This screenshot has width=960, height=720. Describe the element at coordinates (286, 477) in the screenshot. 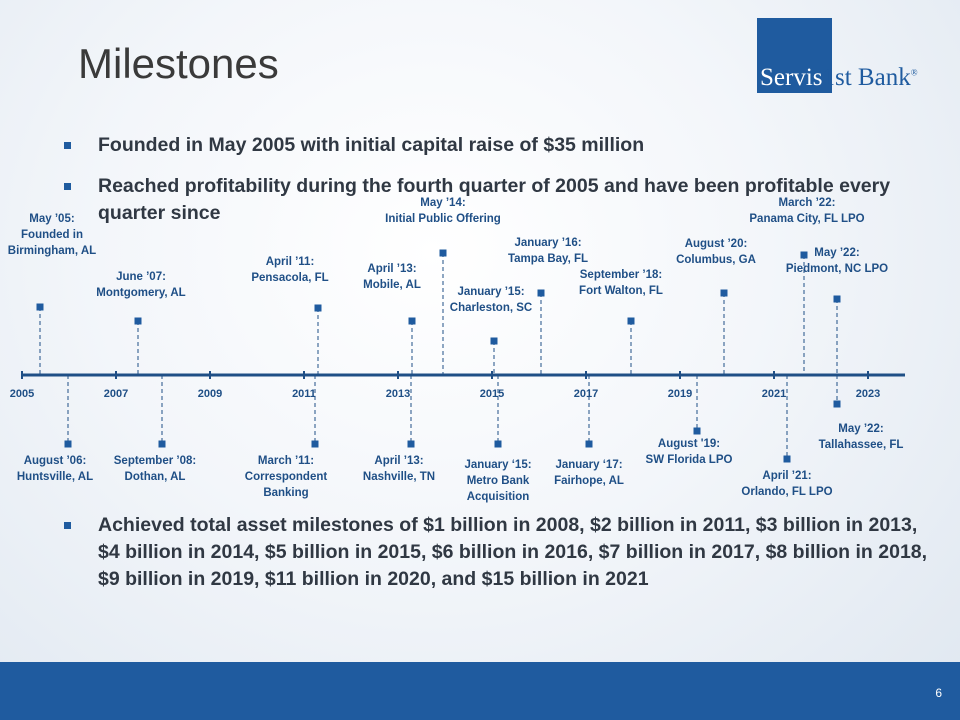

I see `milestone-label-below: March ’11: Correspondent Banking` at that location.